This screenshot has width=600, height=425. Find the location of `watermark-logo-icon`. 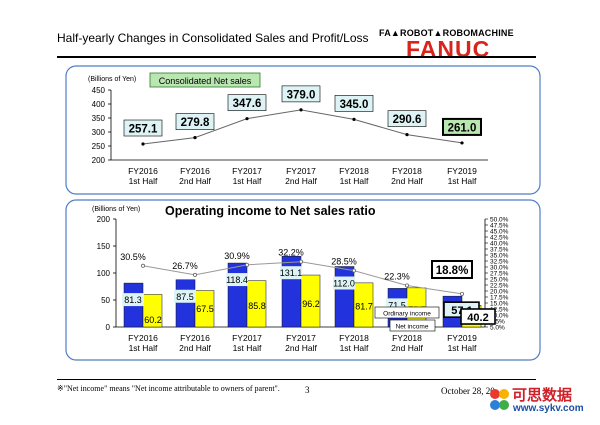

watermark-logo-icon is located at coordinates (499, 399).